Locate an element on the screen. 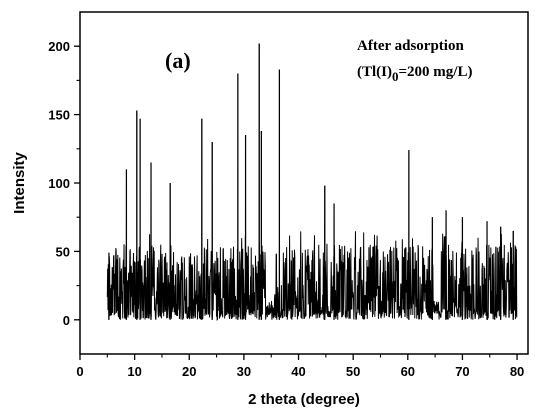  x-tick-label: 10 is located at coordinates (134, 371).